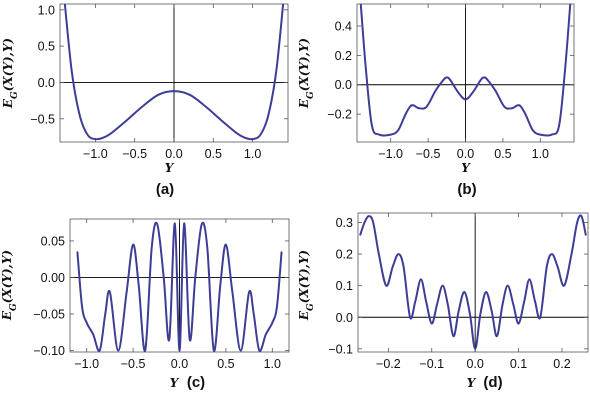  I want to click on x-tick-label: −0.1, so click(431, 364).